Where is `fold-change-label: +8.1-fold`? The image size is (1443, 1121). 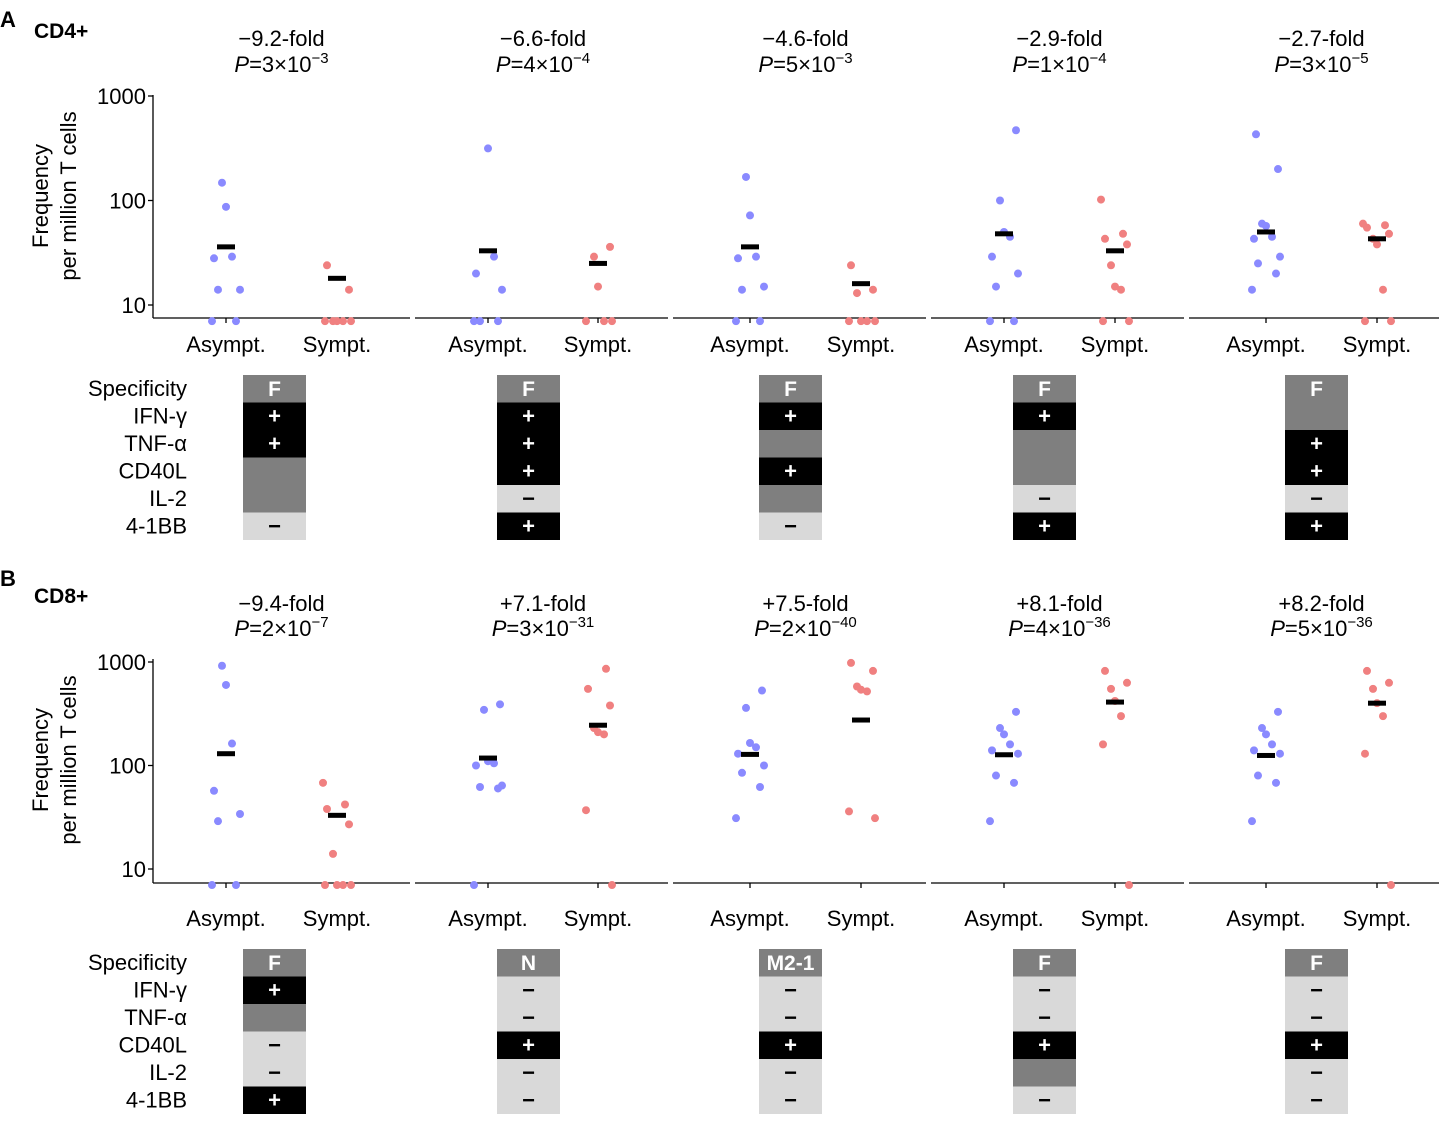
fold-change-label: +8.1-fold is located at coordinates (1059, 603).